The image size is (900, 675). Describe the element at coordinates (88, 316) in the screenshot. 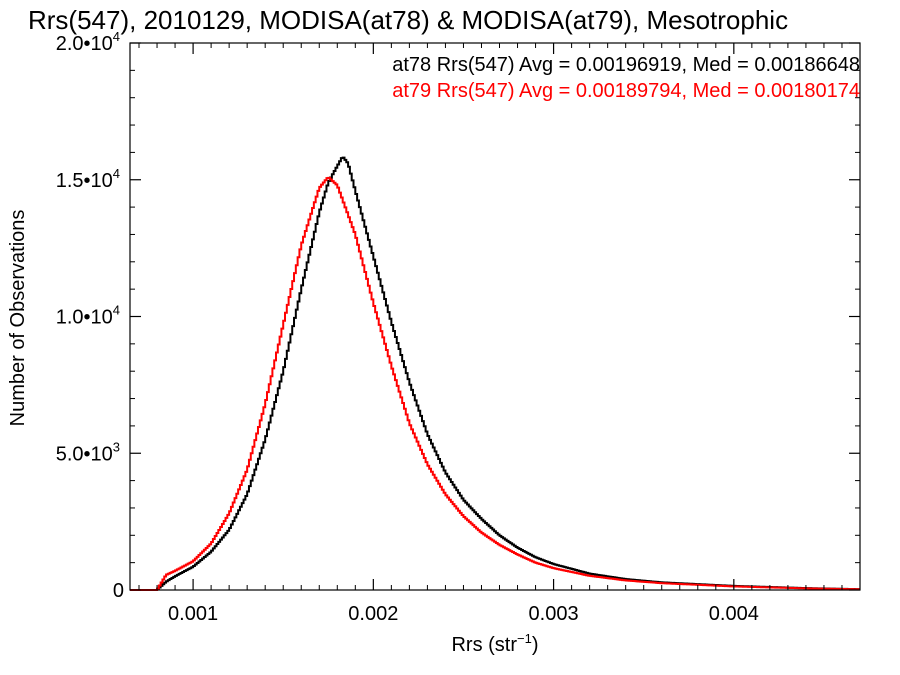

I see `y-tick-label: 1.0•104` at that location.